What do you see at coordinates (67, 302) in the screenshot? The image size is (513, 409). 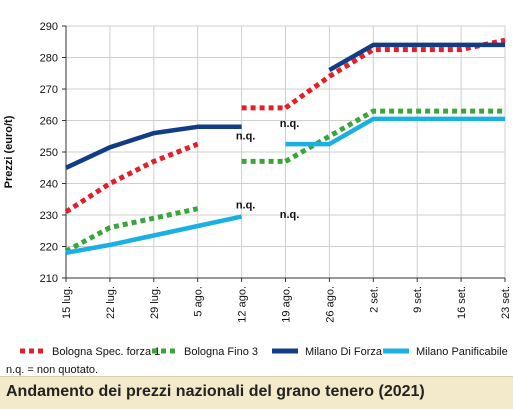 I see `x-tick-label: 15 lug.` at bounding box center [67, 302].